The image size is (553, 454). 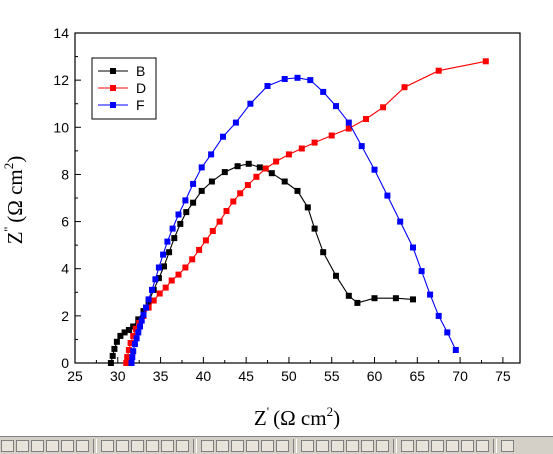 What do you see at coordinates (140, 71) in the screenshot?
I see `legend-label: B` at bounding box center [140, 71].